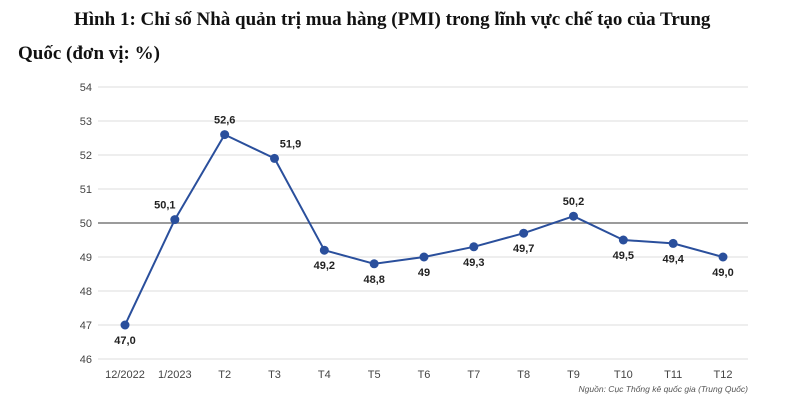 The width and height of the screenshot is (788, 404). What do you see at coordinates (86, 190) in the screenshot?
I see `y-tick-label: 51` at bounding box center [86, 190].